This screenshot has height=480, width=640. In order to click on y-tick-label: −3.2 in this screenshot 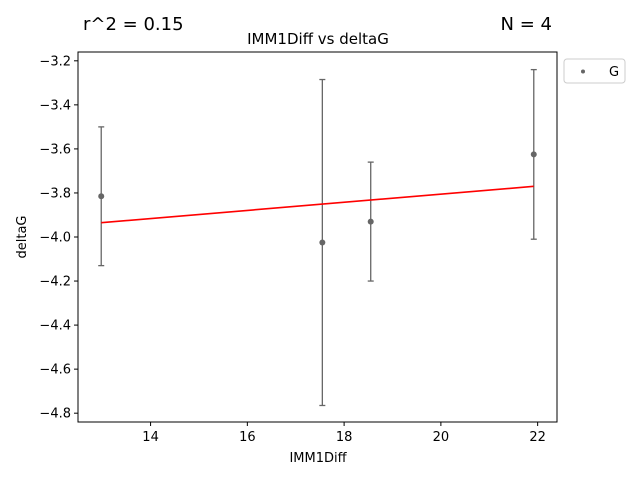, I will do `click(55, 61)`.